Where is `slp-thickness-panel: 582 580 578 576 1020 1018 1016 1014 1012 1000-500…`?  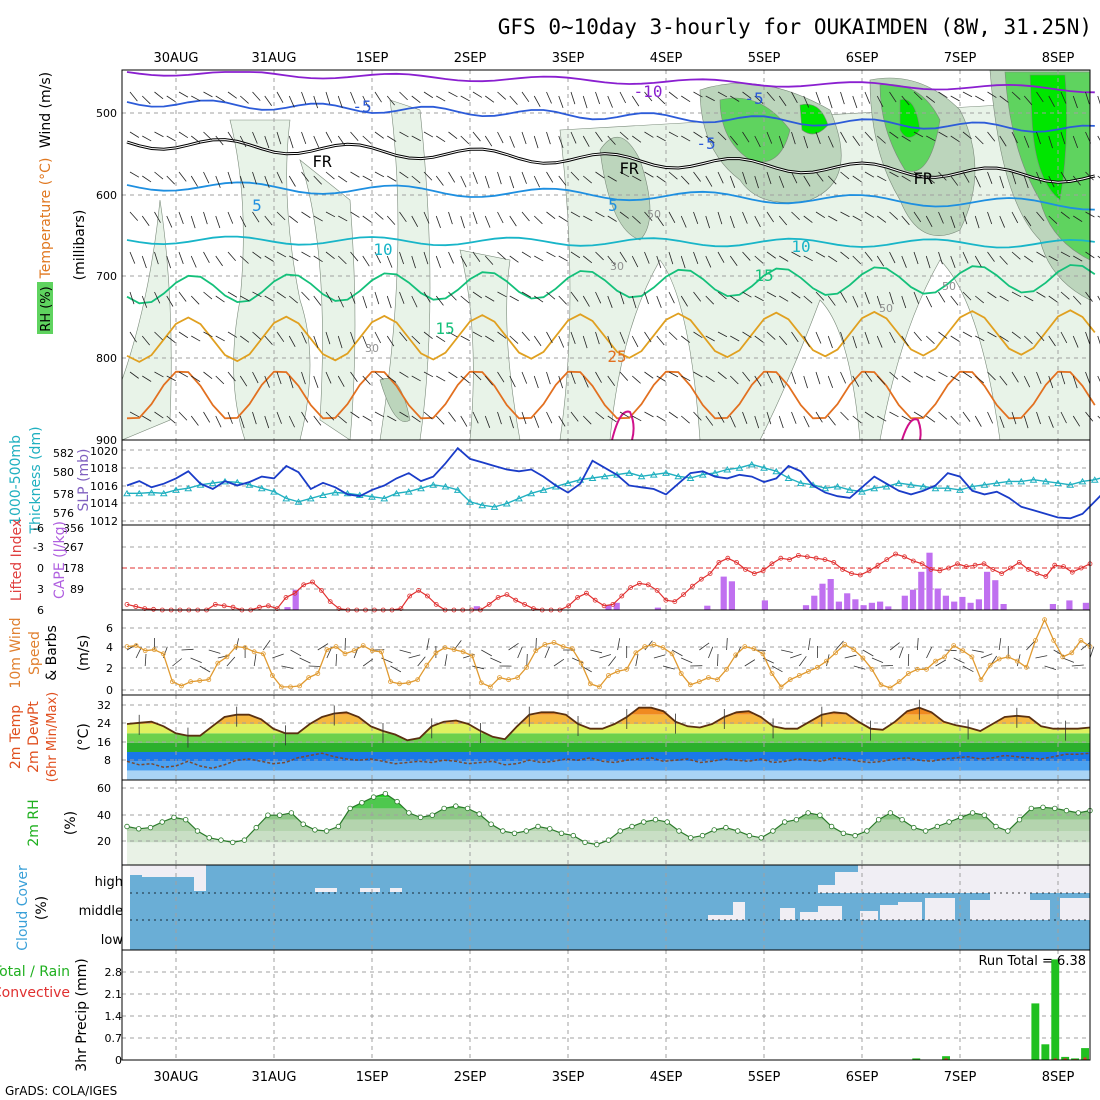 slp-thickness-panel: 582 580 578 576 1020 1018 1016 1014 1012 1000-500… is located at coordinates (554, 480).